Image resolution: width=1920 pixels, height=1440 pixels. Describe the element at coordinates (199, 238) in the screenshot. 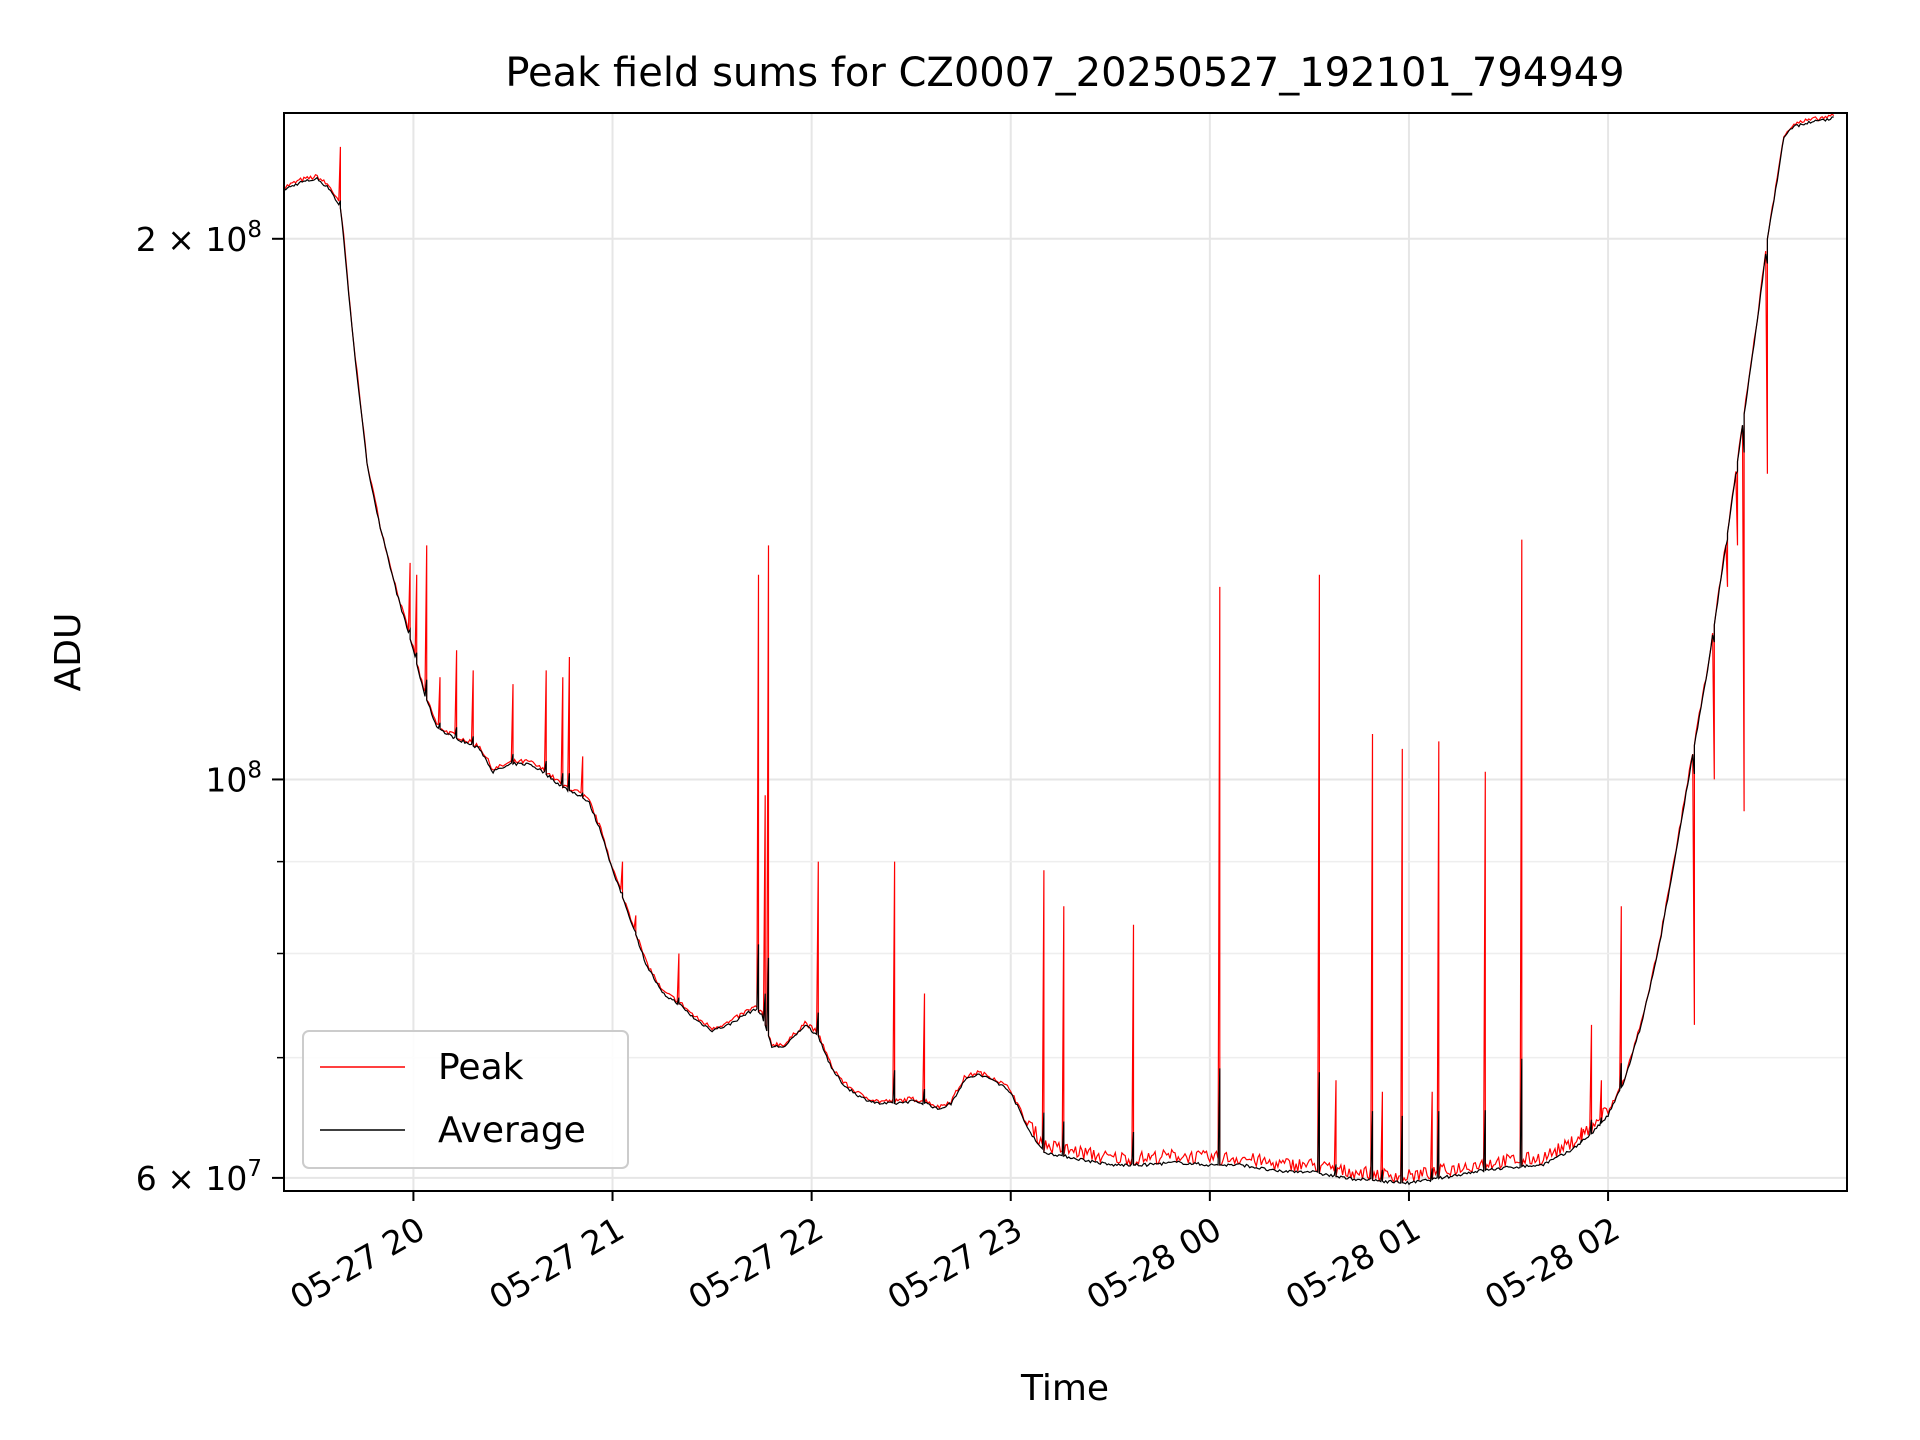

I see `y-tick-label: 2 × 108` at that location.